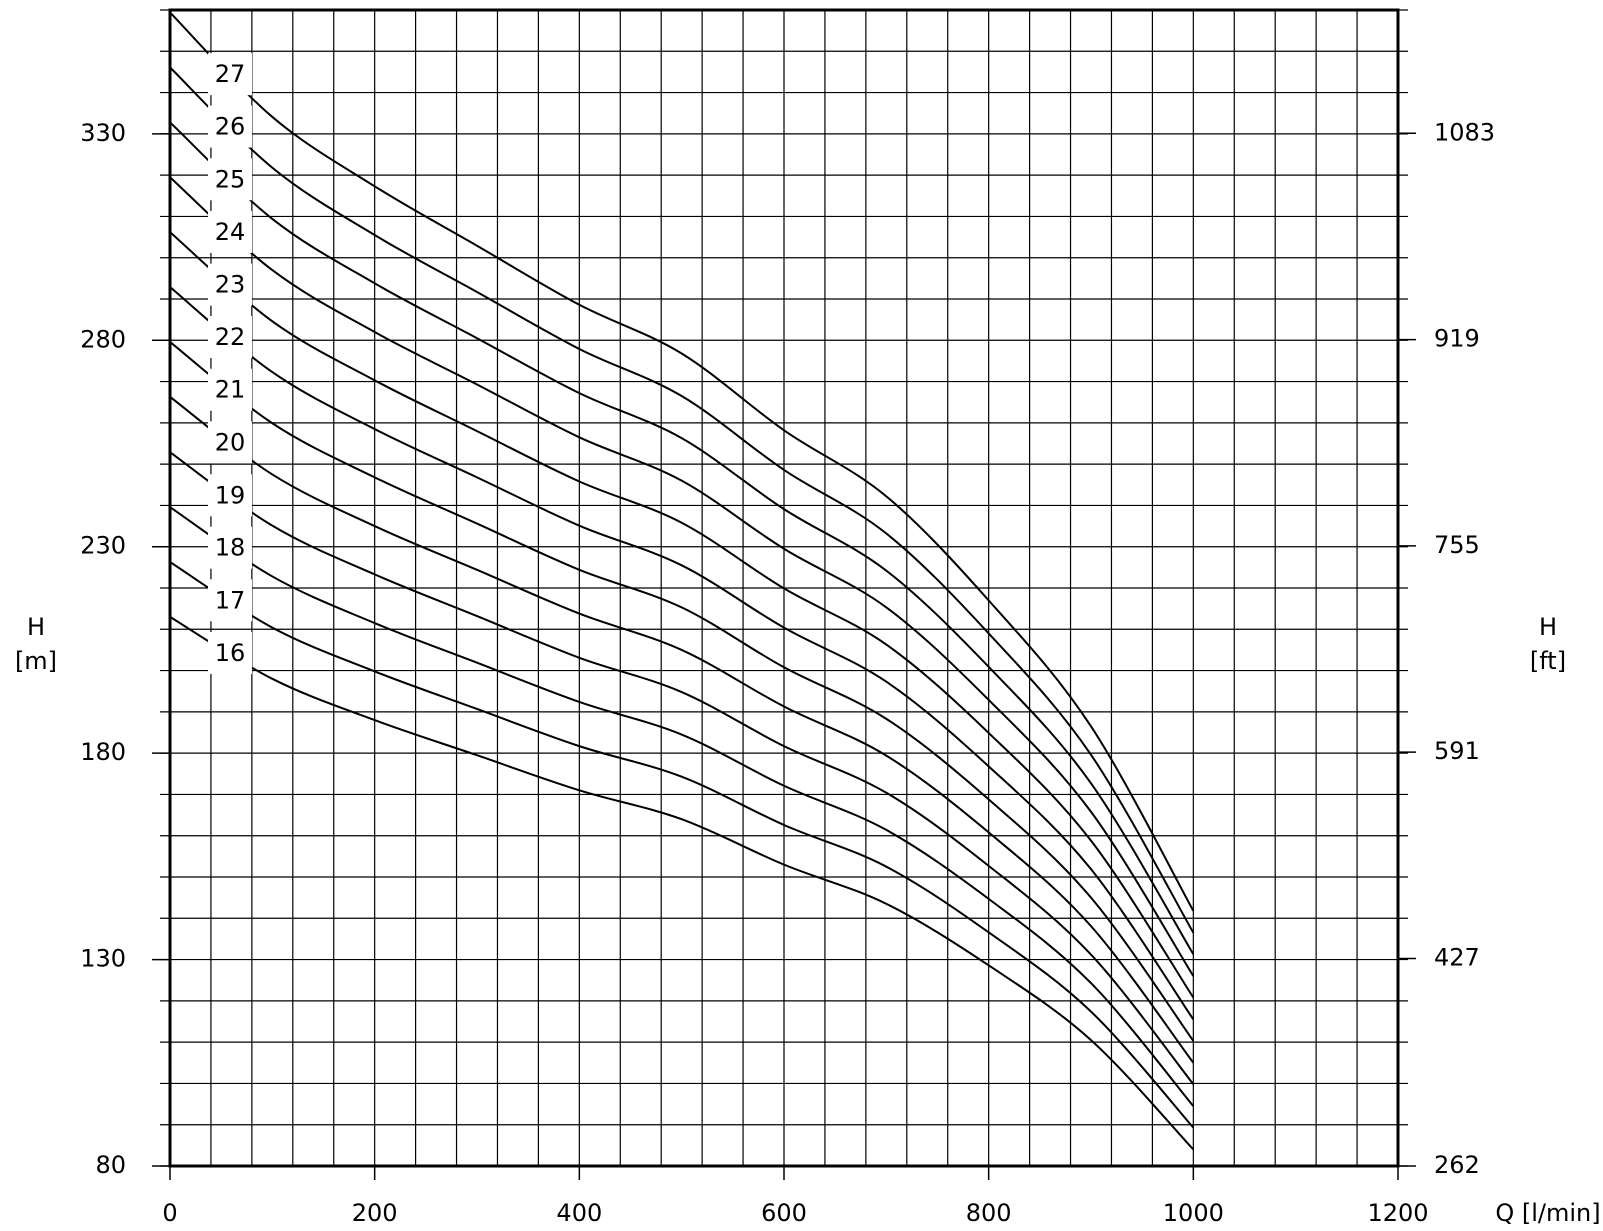  What do you see at coordinates (103, 959) in the screenshot?
I see `y-tick-label: 130` at bounding box center [103, 959].